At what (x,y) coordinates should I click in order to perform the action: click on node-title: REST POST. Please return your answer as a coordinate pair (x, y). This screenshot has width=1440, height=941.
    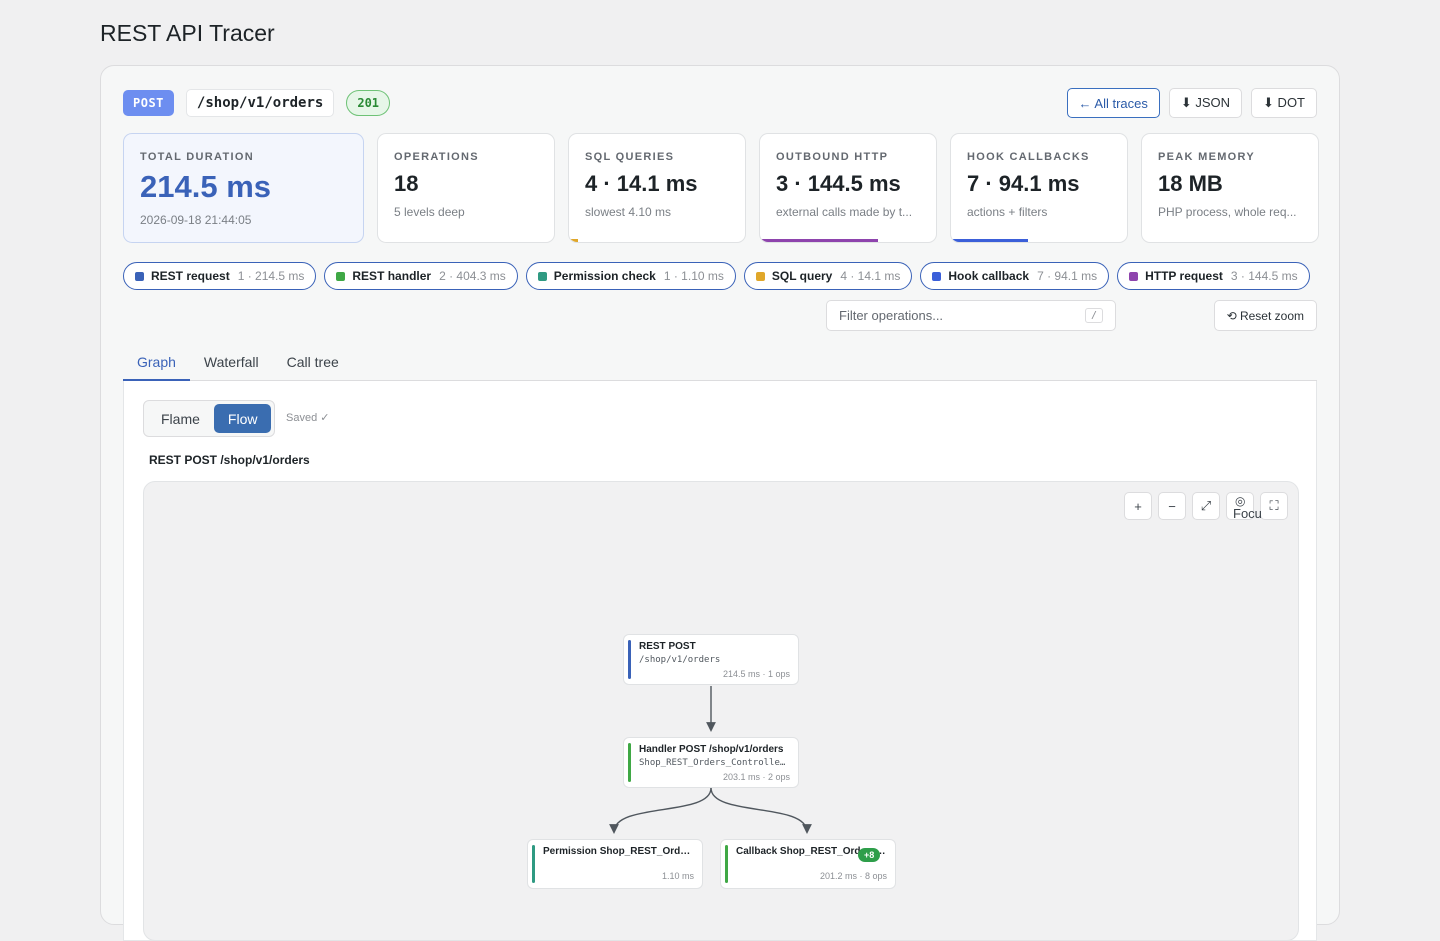
    Looking at the image, I should click on (667, 646).